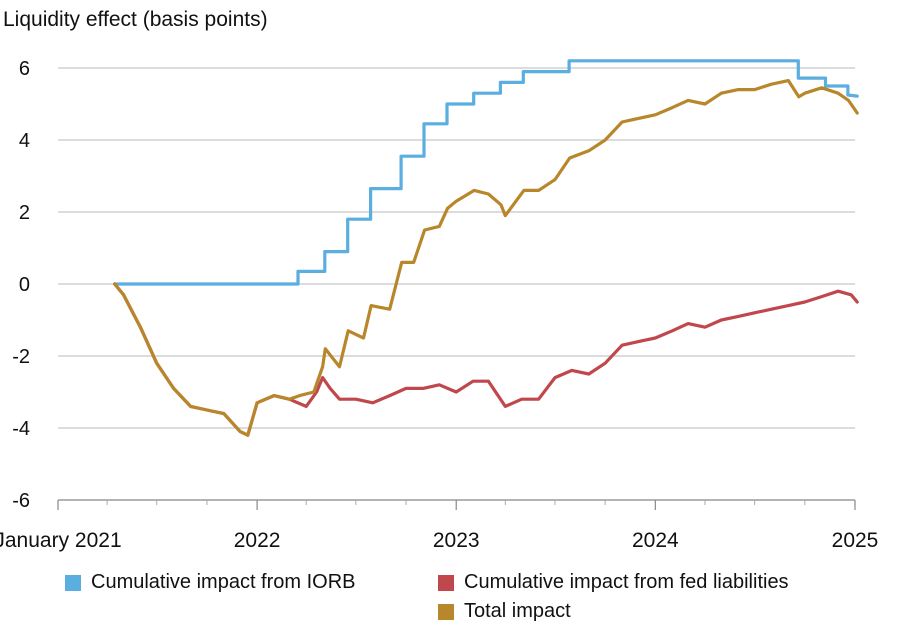  Describe the element at coordinates (446, 611) in the screenshot. I see `legend-swatch-total` at that location.